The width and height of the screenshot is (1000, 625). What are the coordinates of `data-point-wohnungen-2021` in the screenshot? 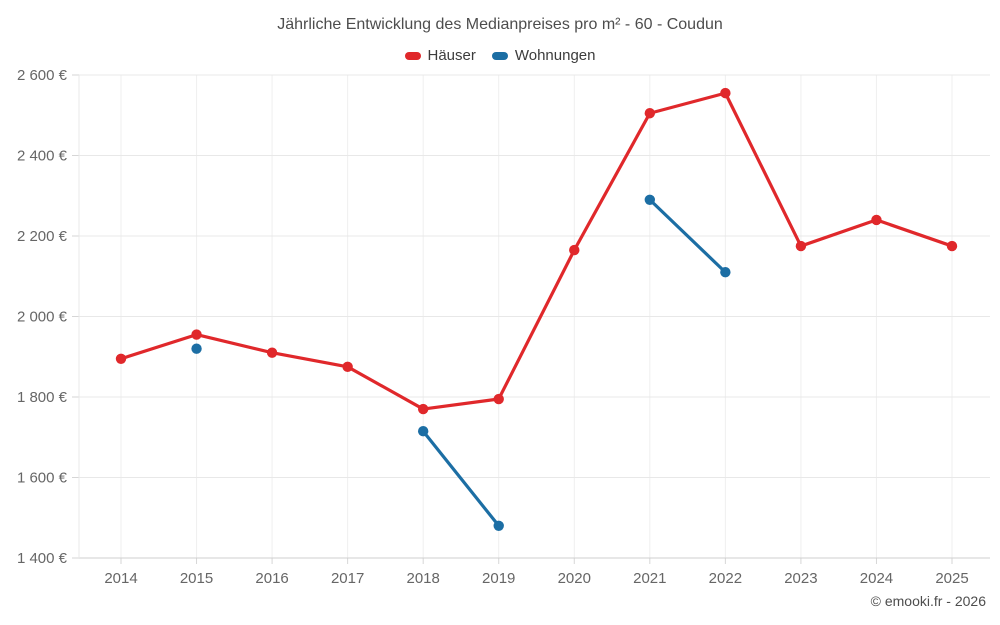 It's located at (650, 199).